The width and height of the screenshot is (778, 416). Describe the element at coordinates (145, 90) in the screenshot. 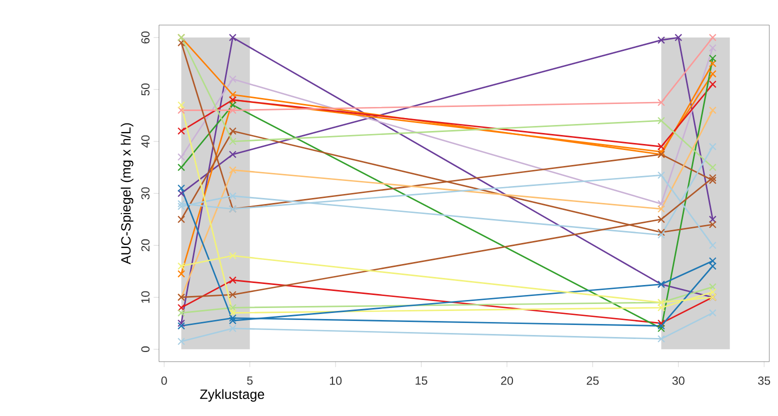

I see `y-tick-label: 50` at that location.